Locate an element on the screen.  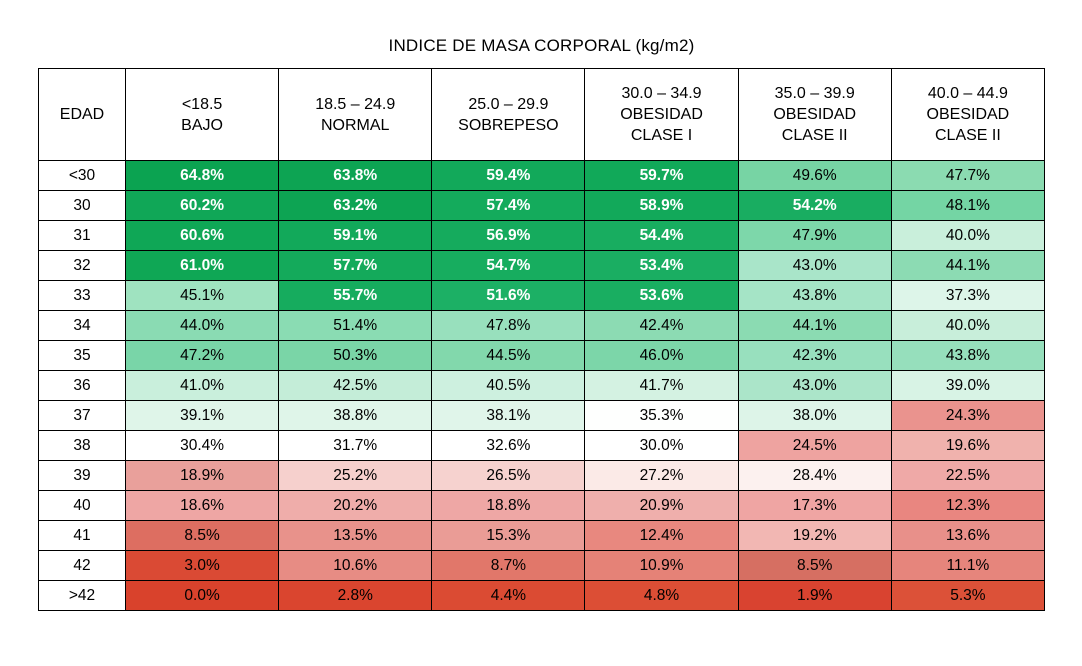
heatmap-cell: 13.6% is located at coordinates (968, 535).